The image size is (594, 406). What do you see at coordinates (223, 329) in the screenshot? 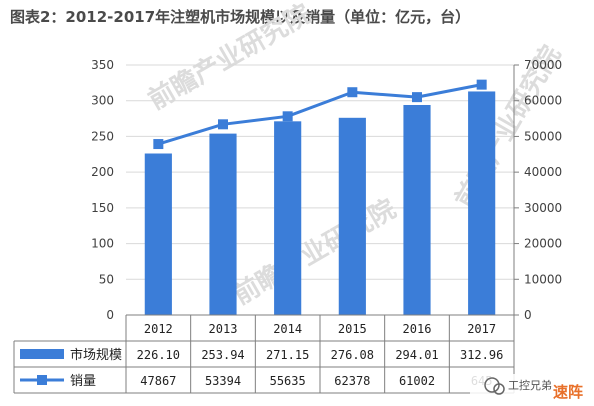
I see `x-tick-label: 2013` at bounding box center [223, 329].